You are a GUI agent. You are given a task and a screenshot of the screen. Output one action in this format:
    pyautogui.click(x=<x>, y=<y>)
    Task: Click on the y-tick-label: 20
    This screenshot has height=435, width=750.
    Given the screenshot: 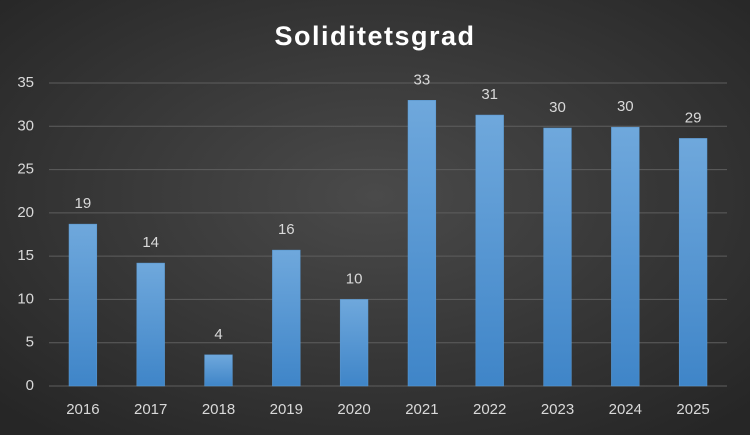 What is the action you would take?
    pyautogui.click(x=25, y=212)
    